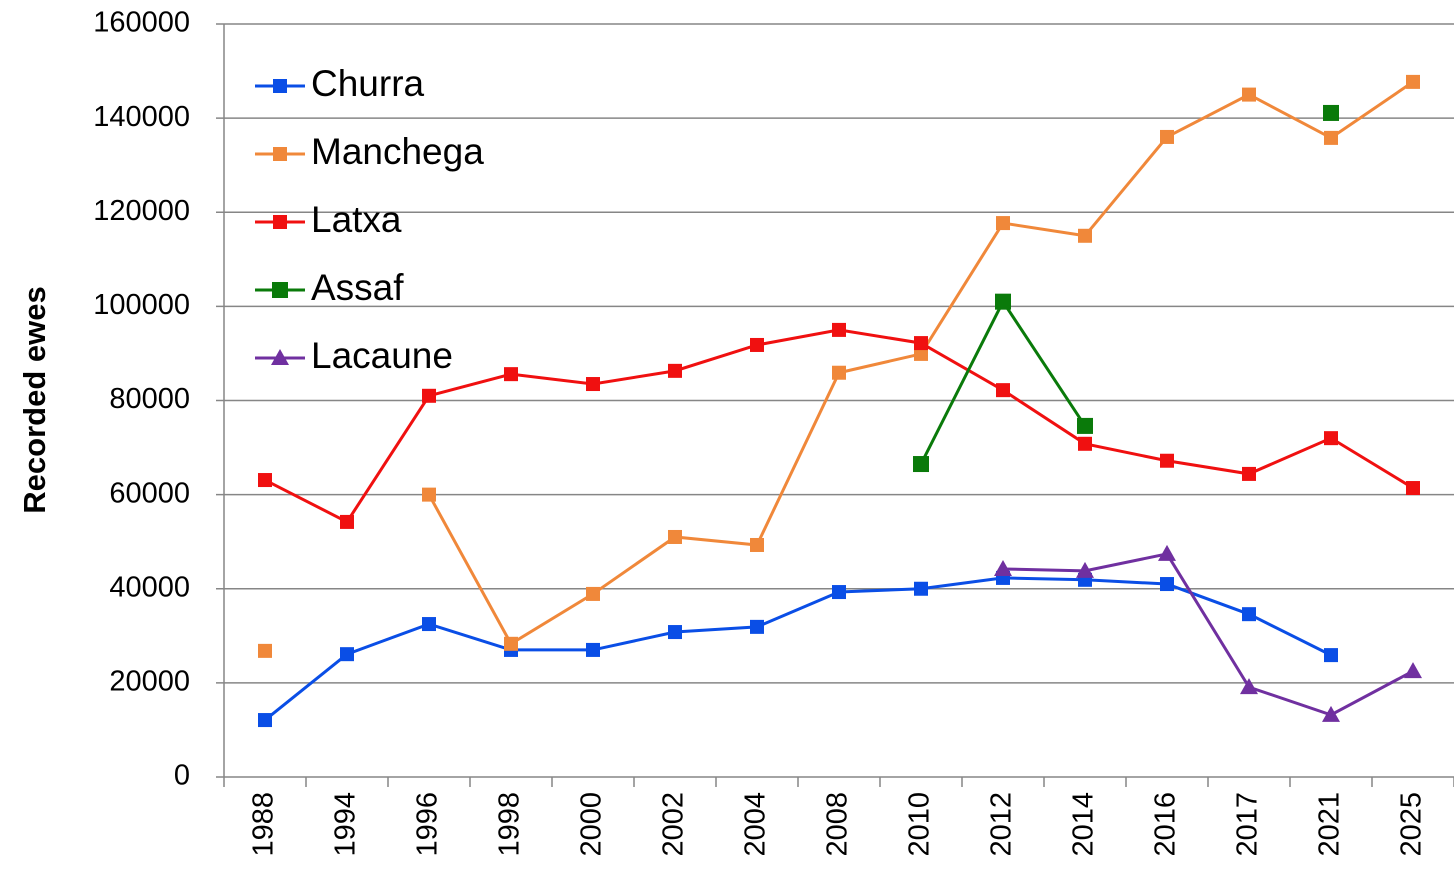 This screenshot has height=883, width=1454. Describe the element at coordinates (264, 824) in the screenshot. I see `x-tick-label: 1988` at that location.